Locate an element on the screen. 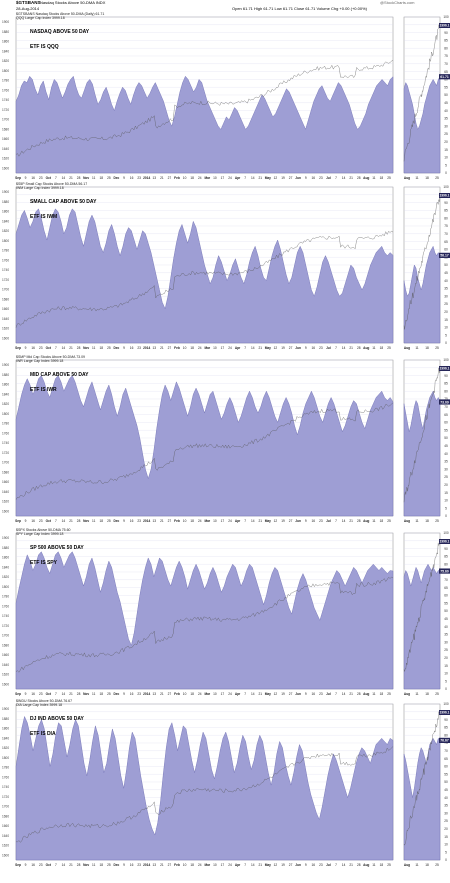 The image size is (450, 883). panel-legend-entry: DIA Large Cap Index 3999.18 is located at coordinates (39, 705).